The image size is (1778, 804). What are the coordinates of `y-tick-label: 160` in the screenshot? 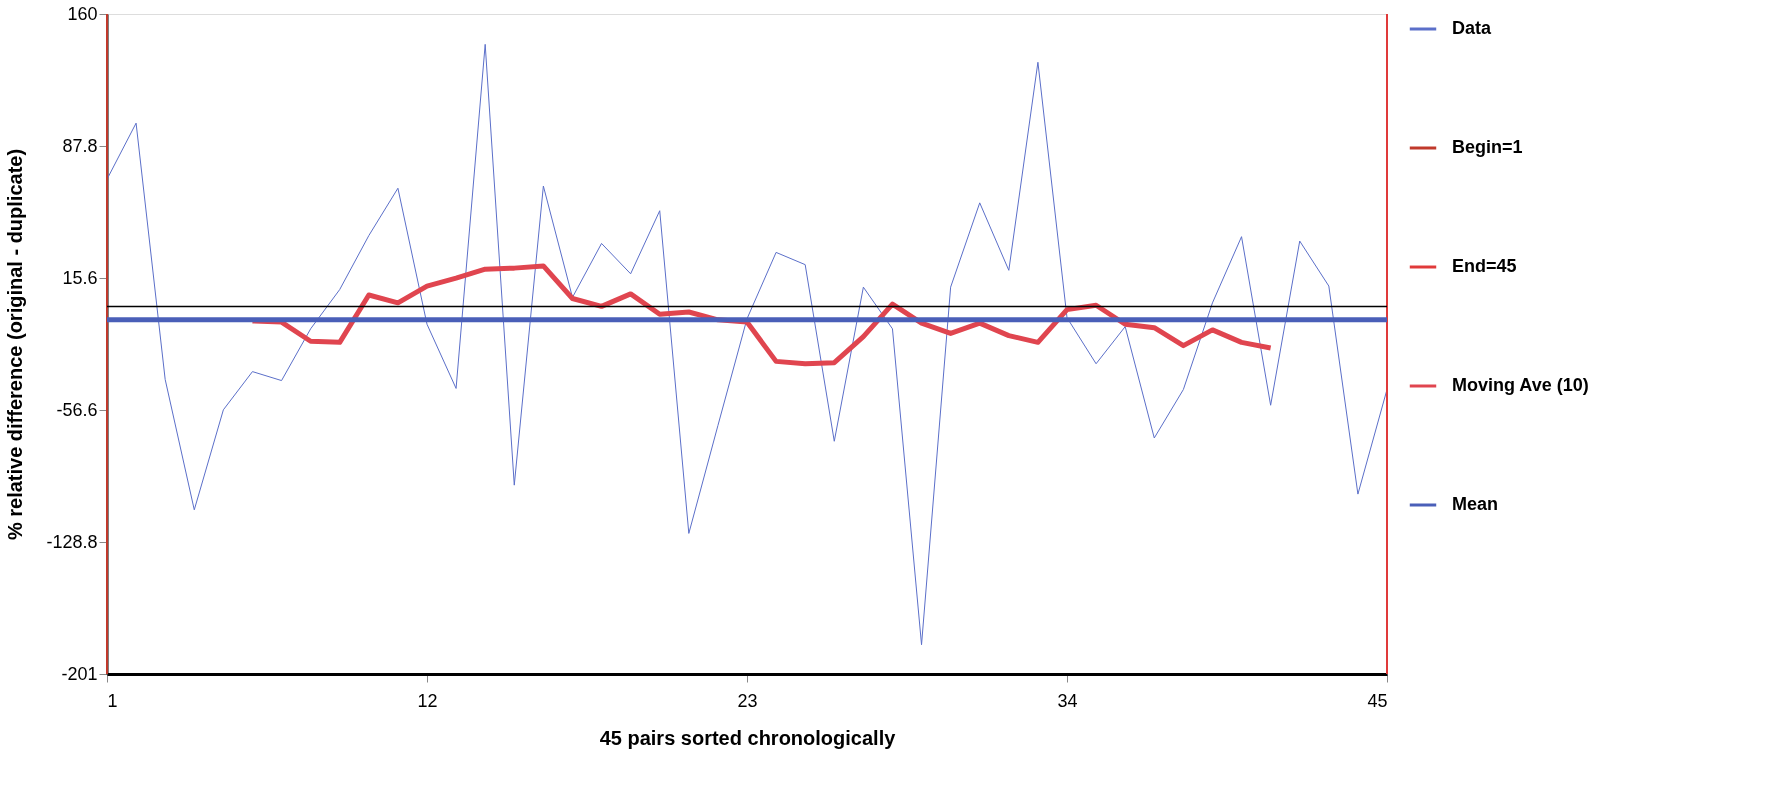 It's located at (82, 13).